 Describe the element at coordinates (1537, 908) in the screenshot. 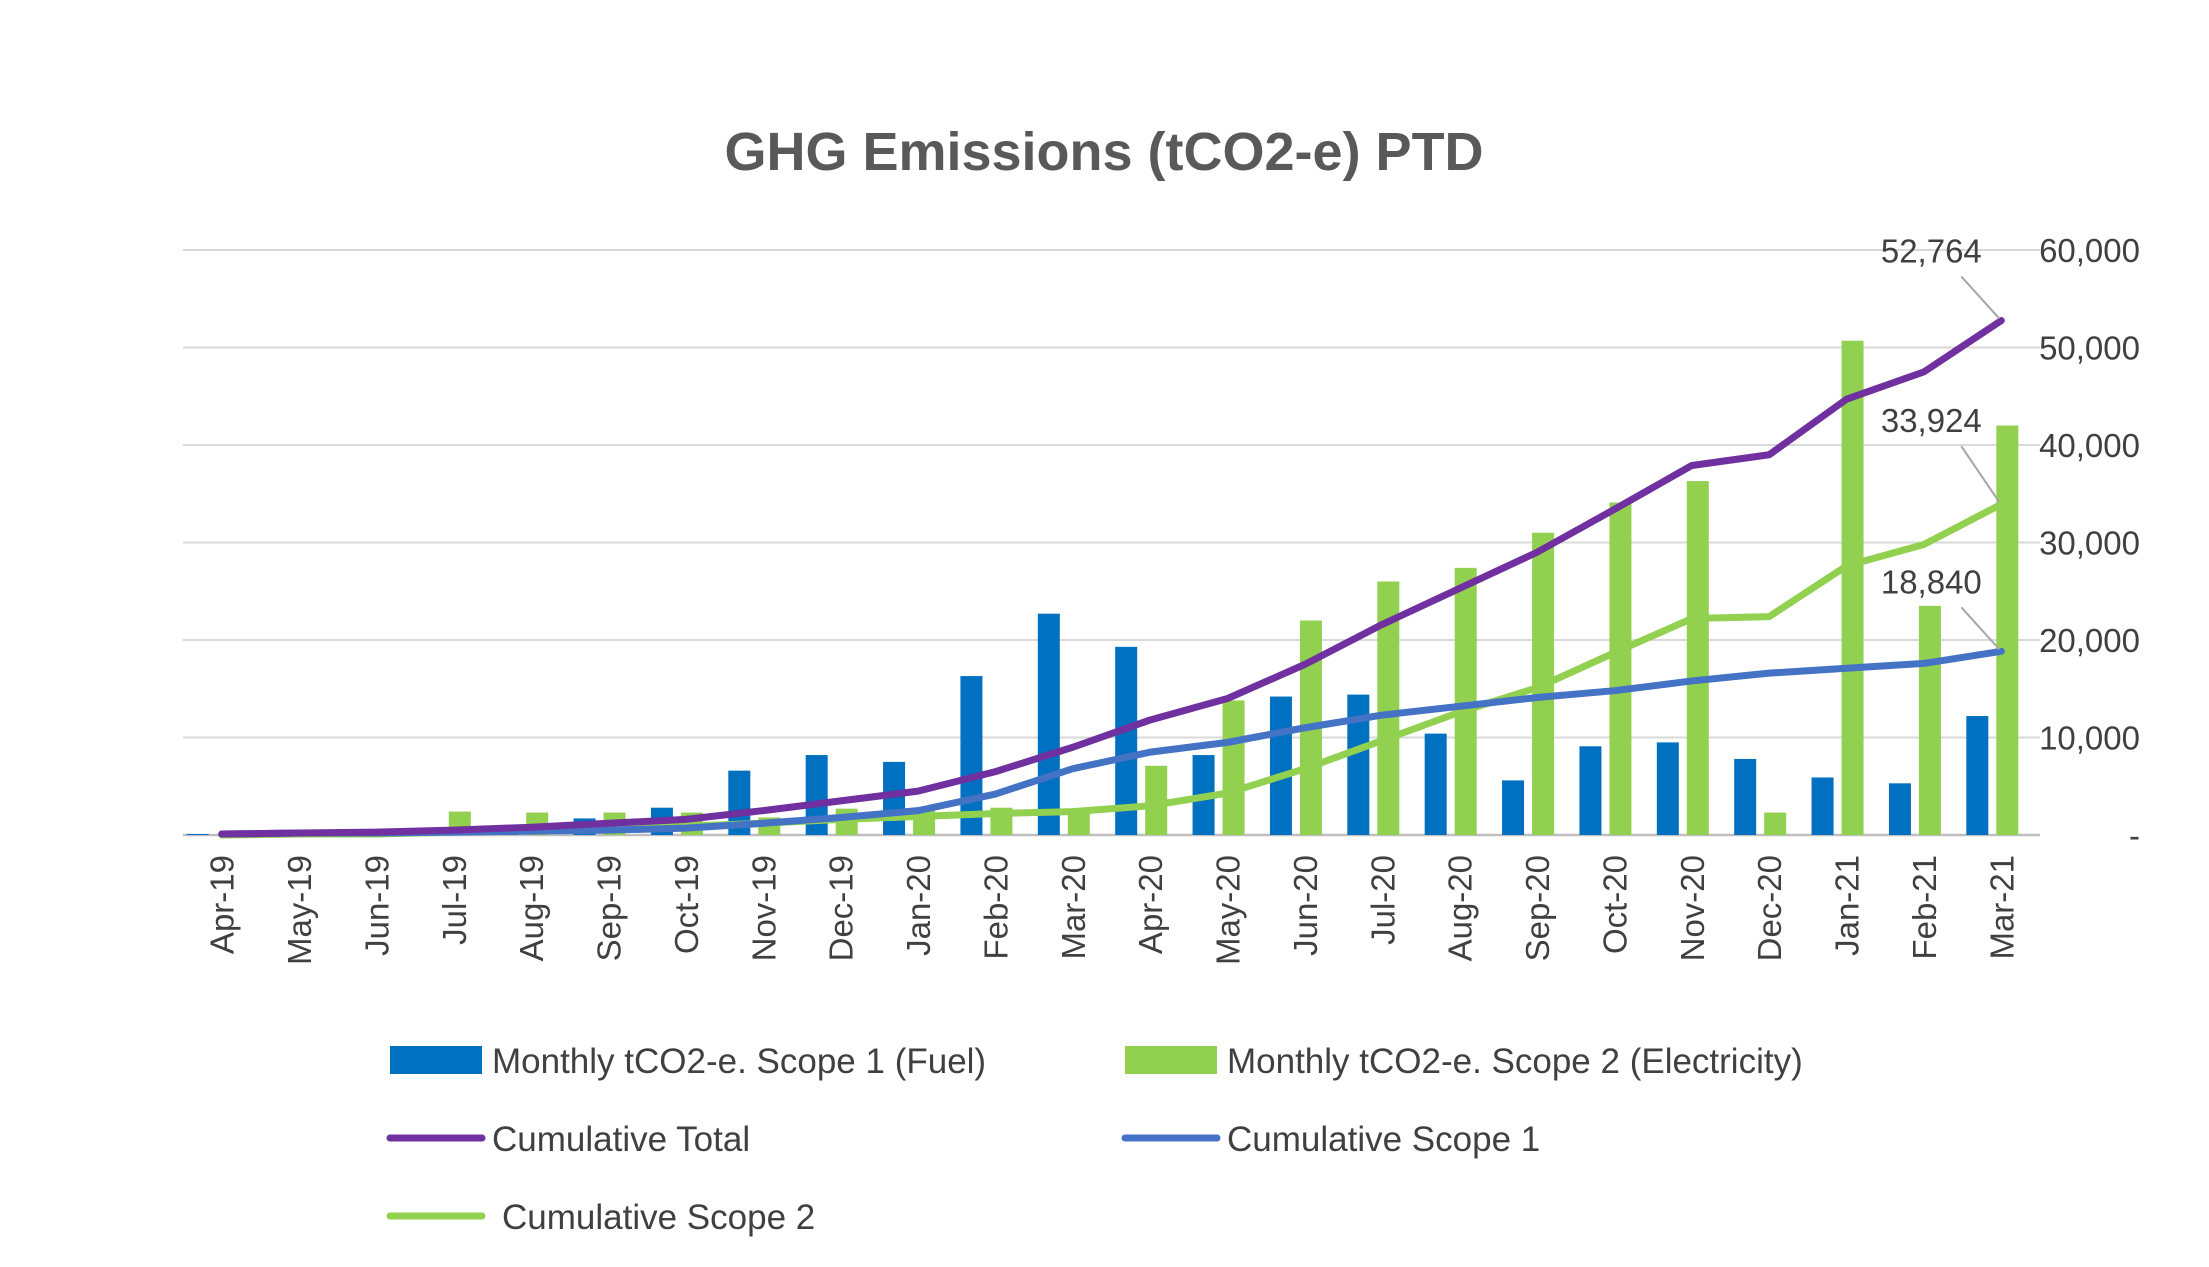

I see `x-tick-label: Sep-20` at that location.